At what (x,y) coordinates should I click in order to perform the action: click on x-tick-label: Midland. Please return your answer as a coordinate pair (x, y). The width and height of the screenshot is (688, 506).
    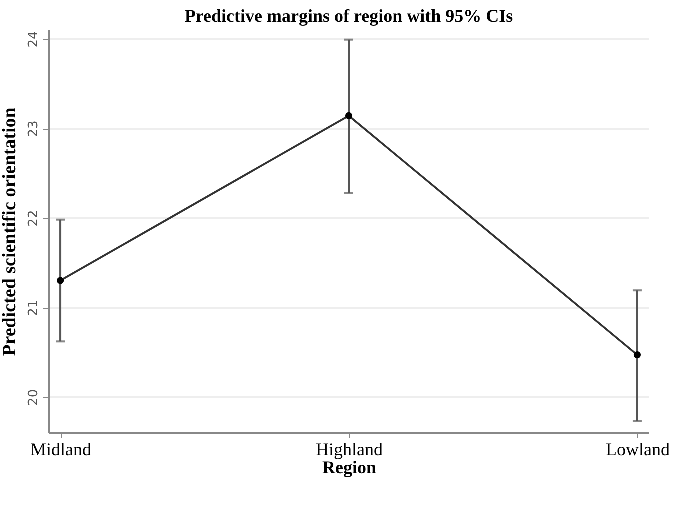
    Looking at the image, I should click on (61, 450).